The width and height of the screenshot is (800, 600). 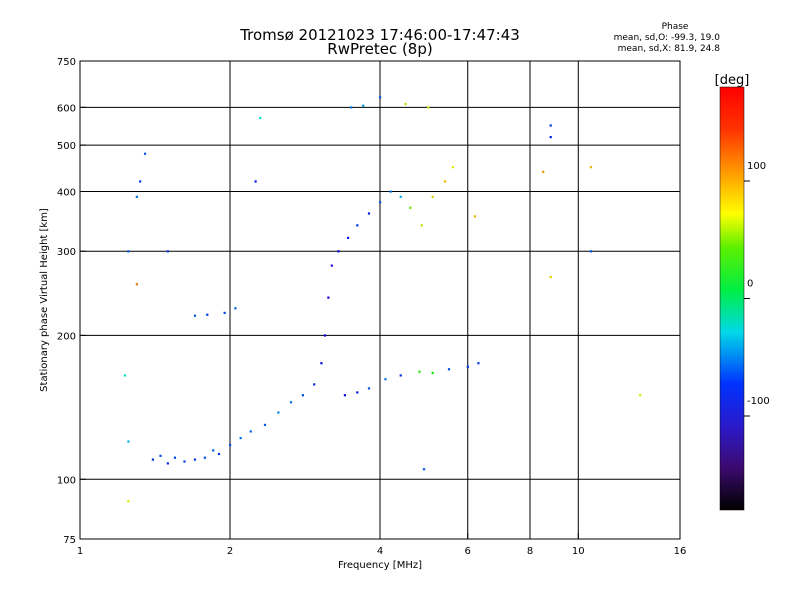 I want to click on colorbar-label: [deg], so click(x=732, y=80).